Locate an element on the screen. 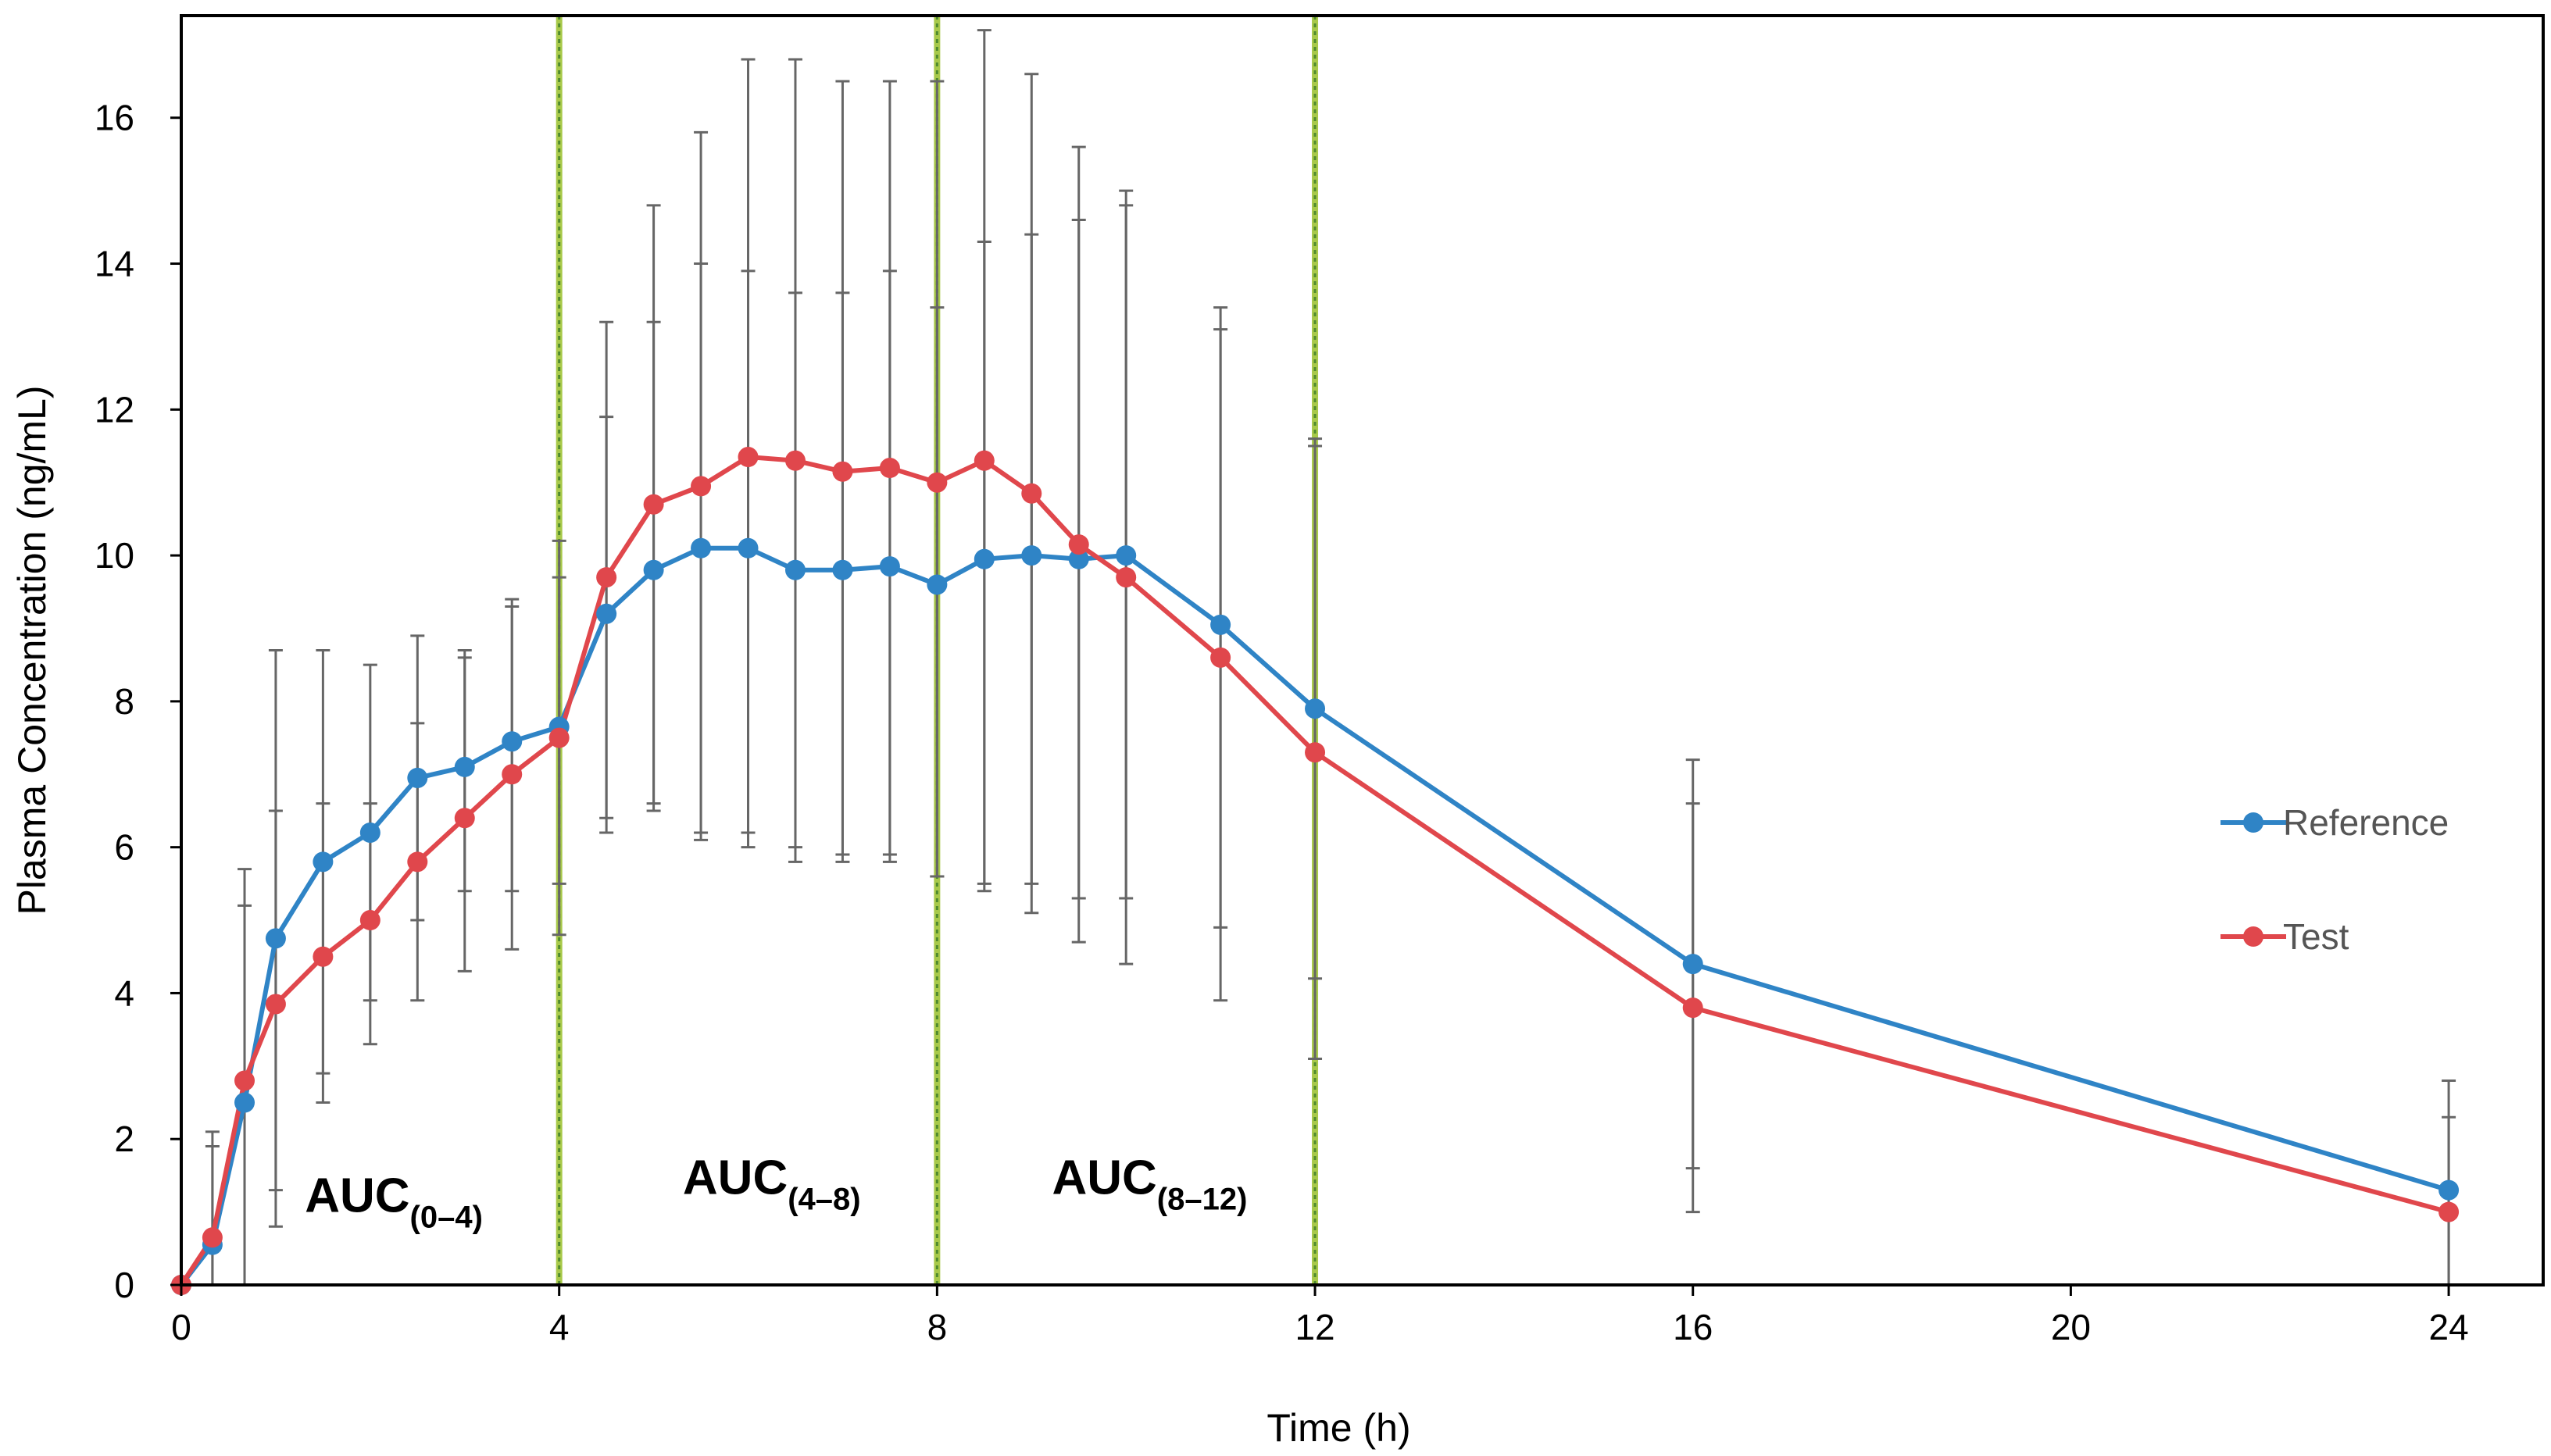  auc-annotations: AUC(0–4)AUC(4–8) AUC(8–12) is located at coordinates (776, 1192).